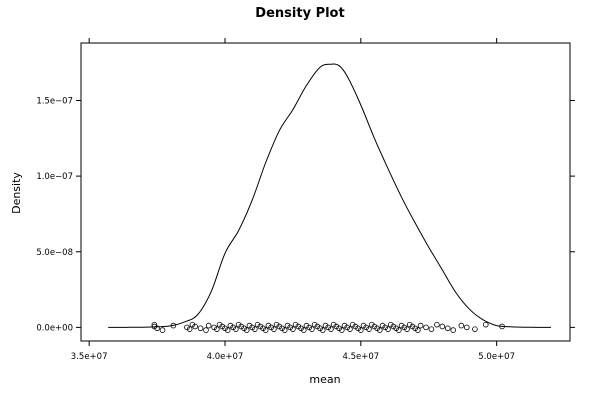  I want to click on x-axis-label: mean, so click(324, 379).